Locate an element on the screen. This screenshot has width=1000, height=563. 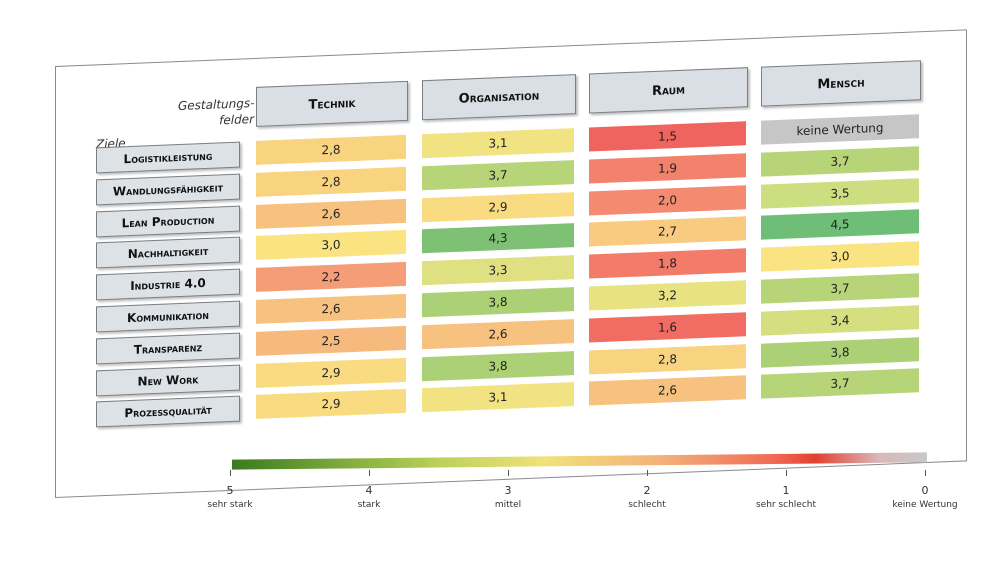
cell-transparenz-raum: 1,6 is located at coordinates (667, 327).